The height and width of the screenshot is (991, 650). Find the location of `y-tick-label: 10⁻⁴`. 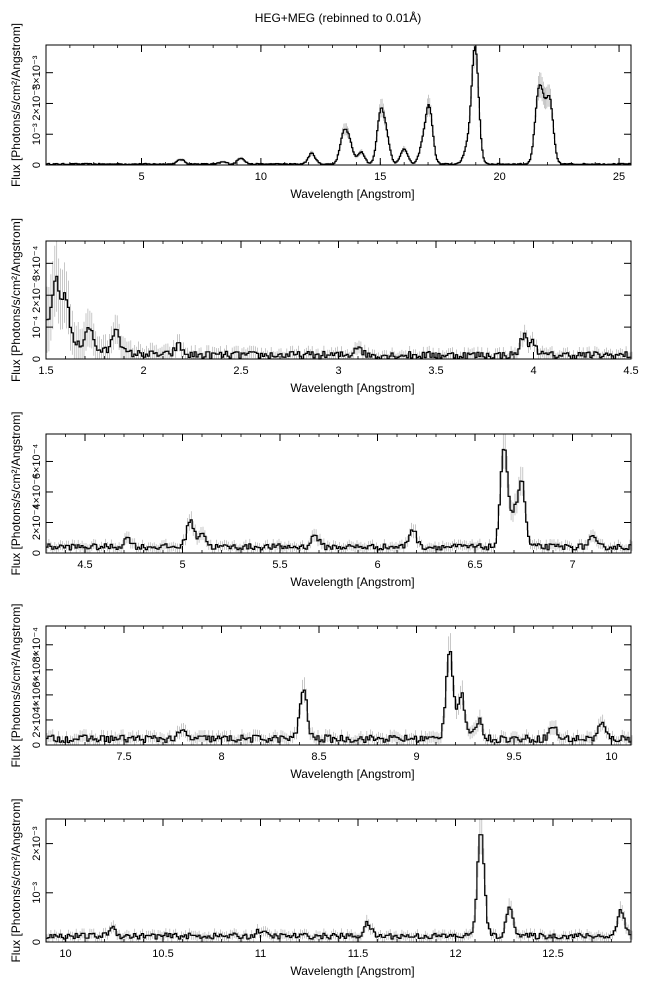

y-tick-label: 10⁻⁴ is located at coordinates (37, 326).